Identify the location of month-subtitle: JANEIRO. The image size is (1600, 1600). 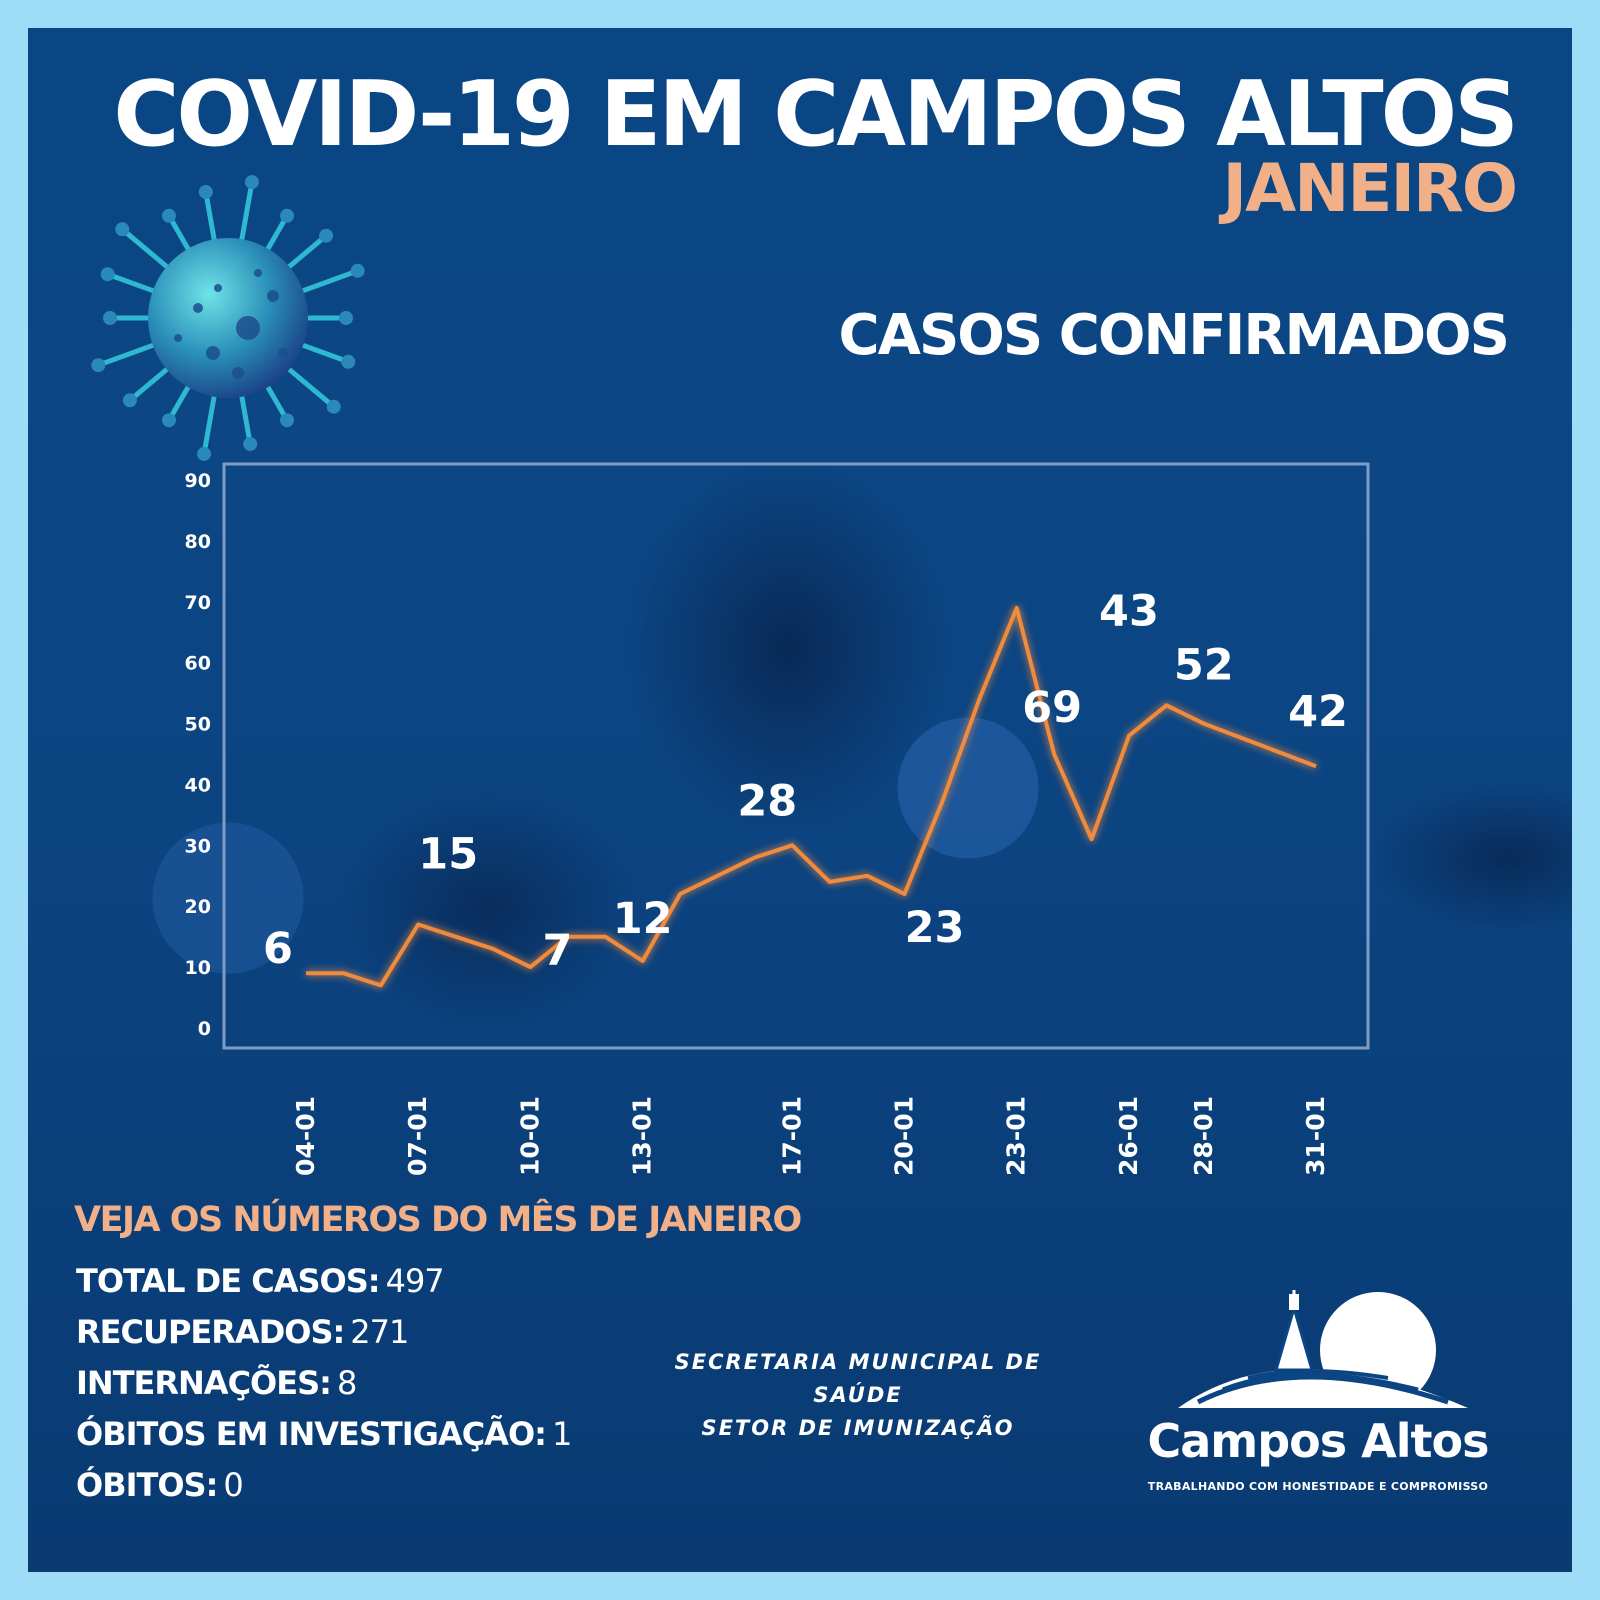
(1370, 188).